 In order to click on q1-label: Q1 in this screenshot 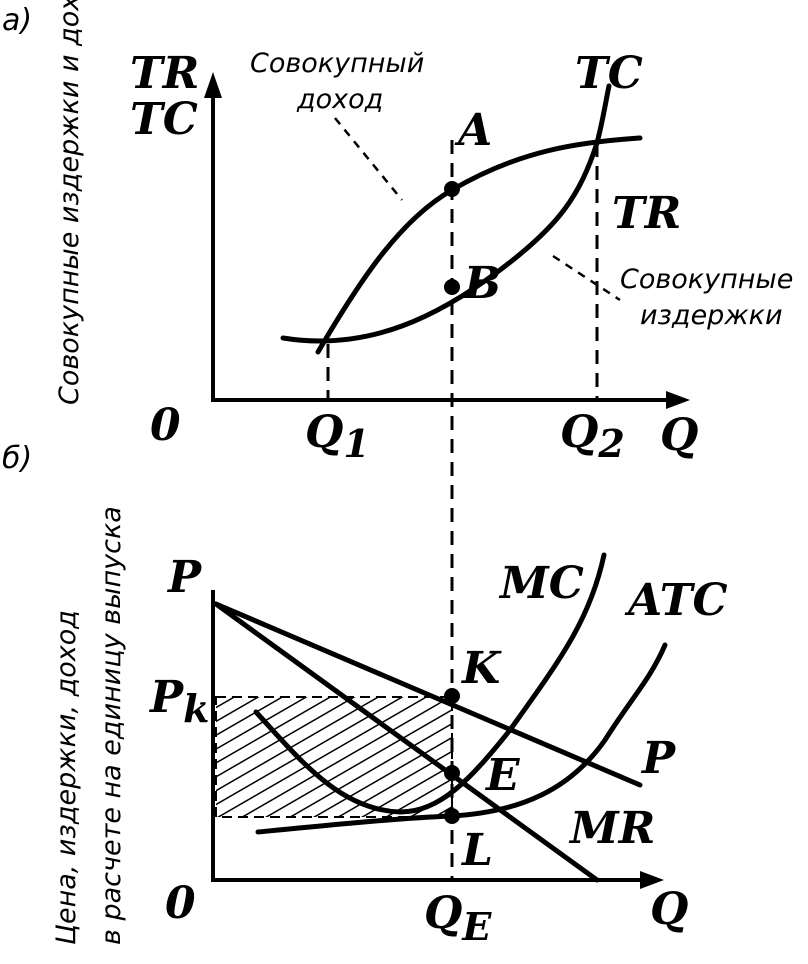, I will do `click(337, 436)`.